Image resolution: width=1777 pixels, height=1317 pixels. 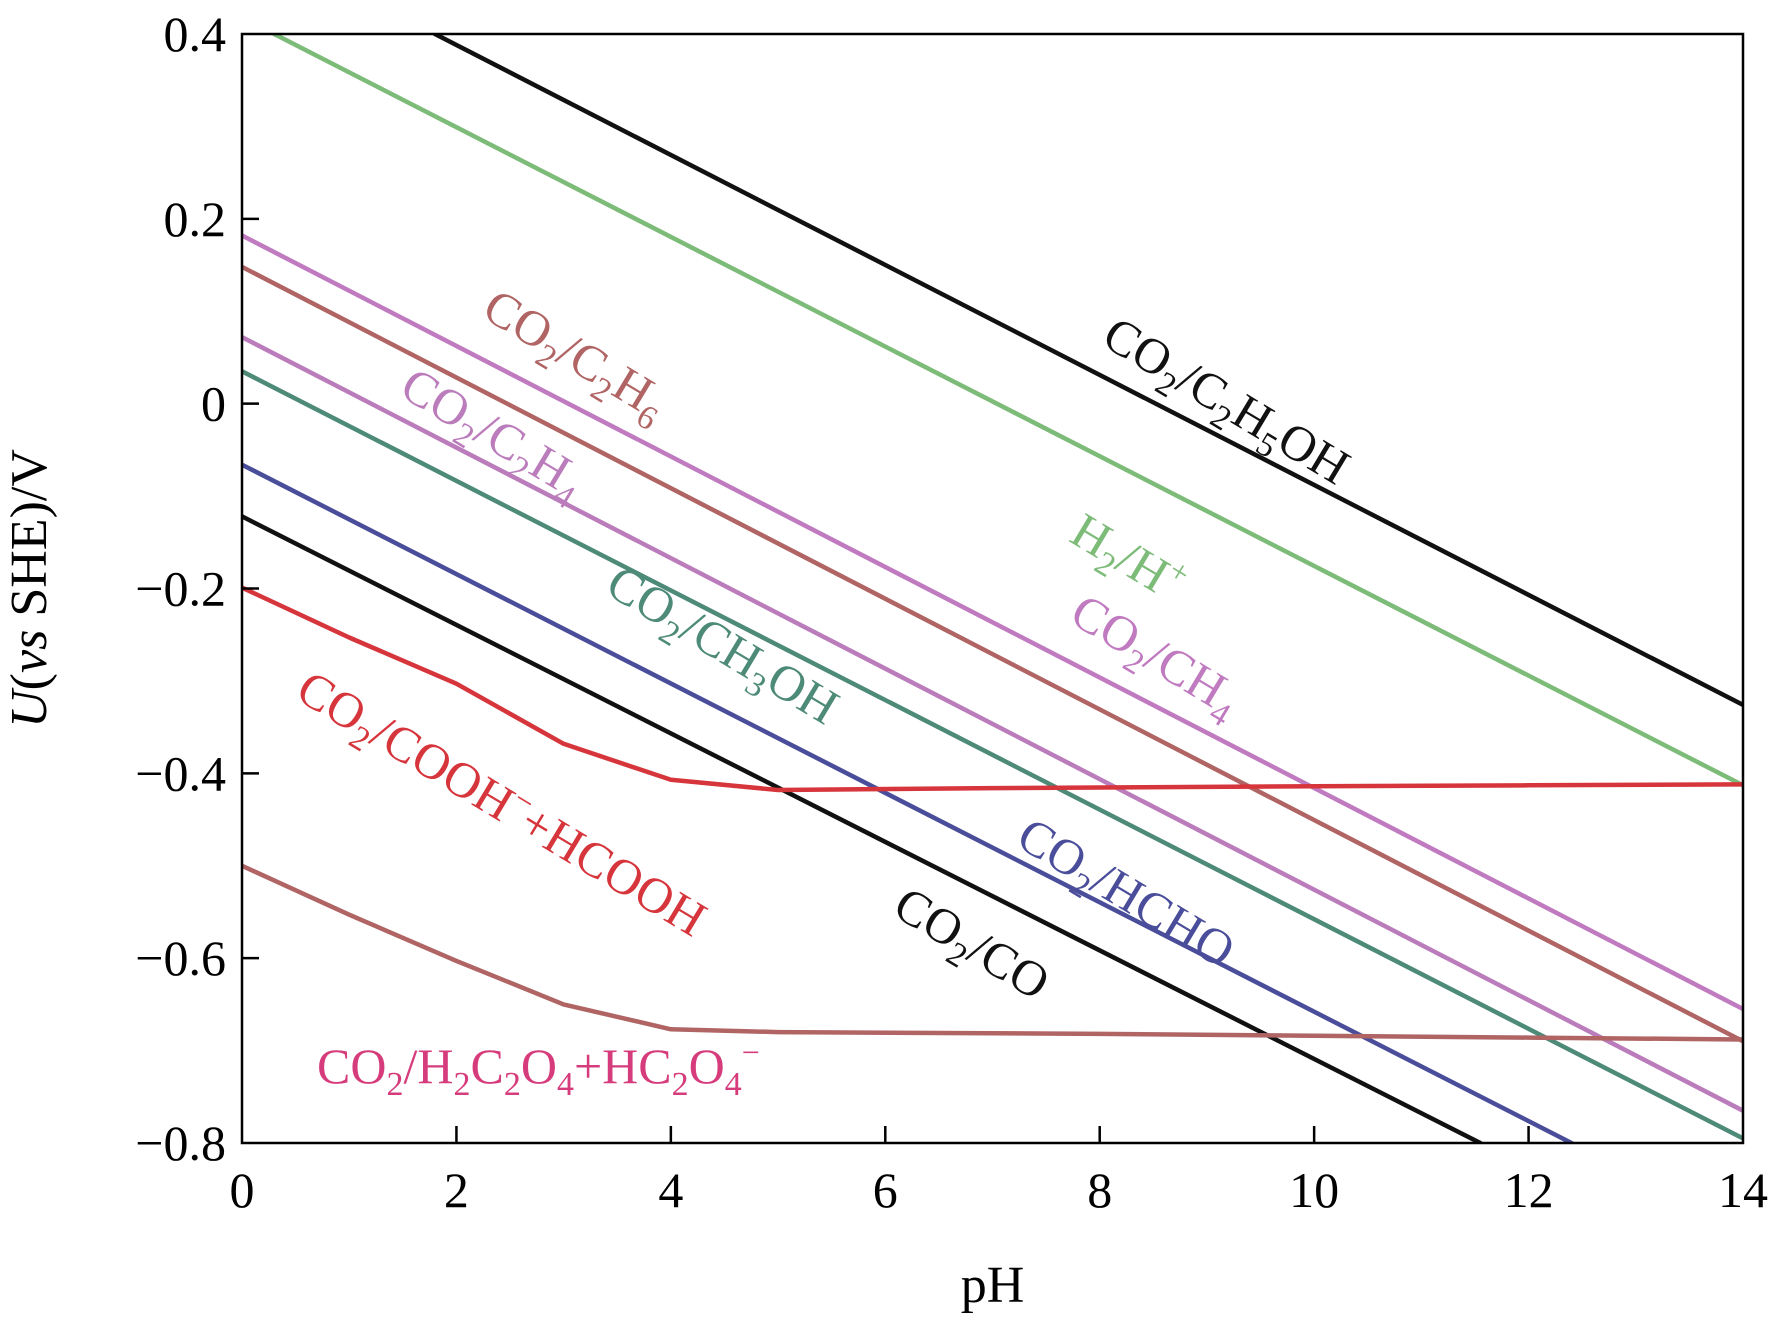 What do you see at coordinates (29, 588) in the screenshot?
I see `y-axis-title: U(vs SHE)/V` at bounding box center [29, 588].